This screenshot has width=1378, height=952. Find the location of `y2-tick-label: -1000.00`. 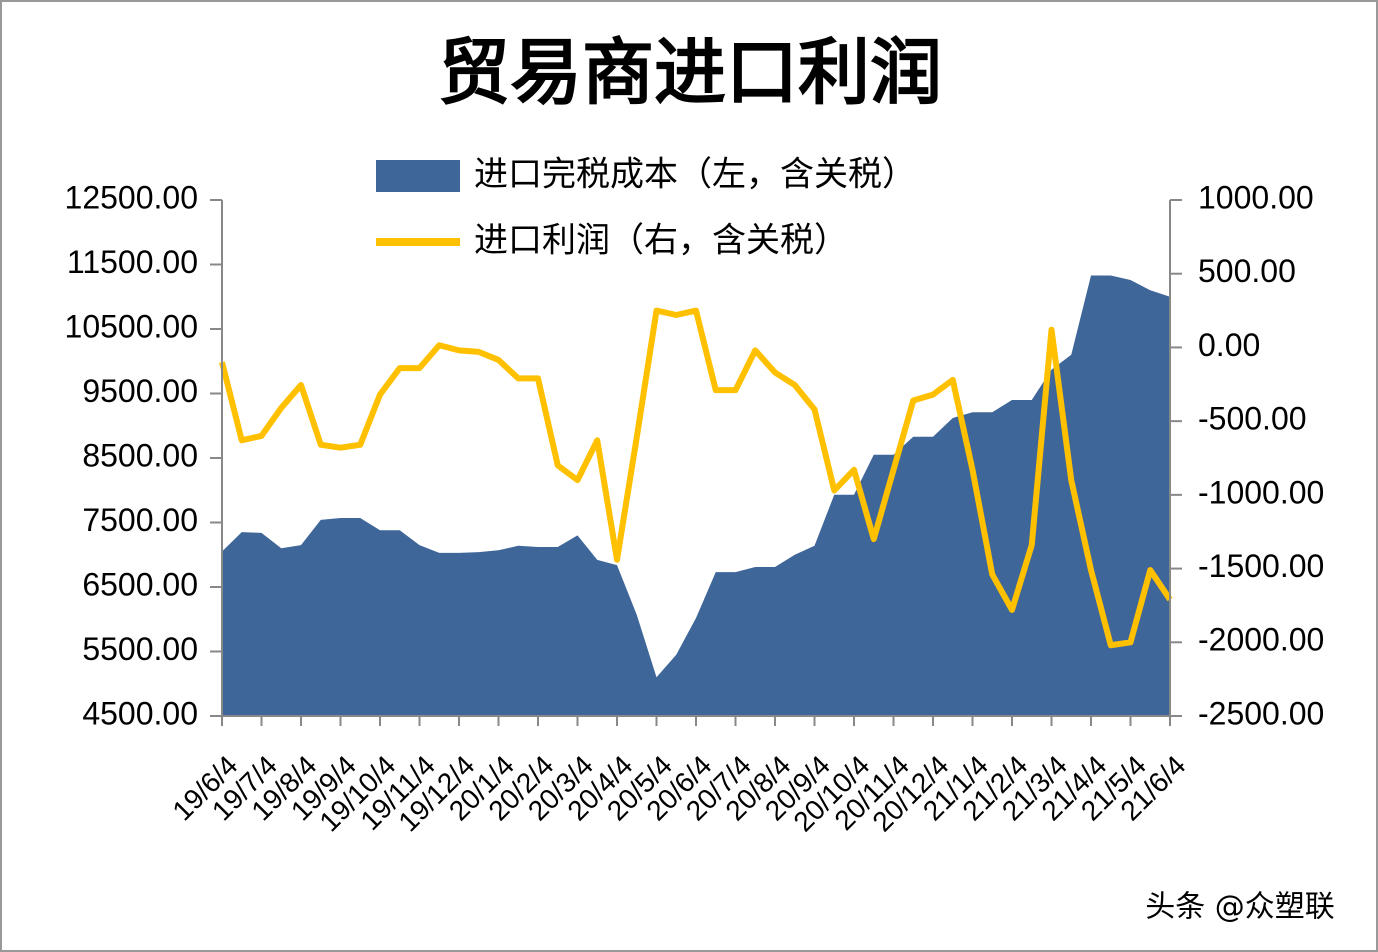

y2-tick-label: -1000.00 is located at coordinates (1261, 492).